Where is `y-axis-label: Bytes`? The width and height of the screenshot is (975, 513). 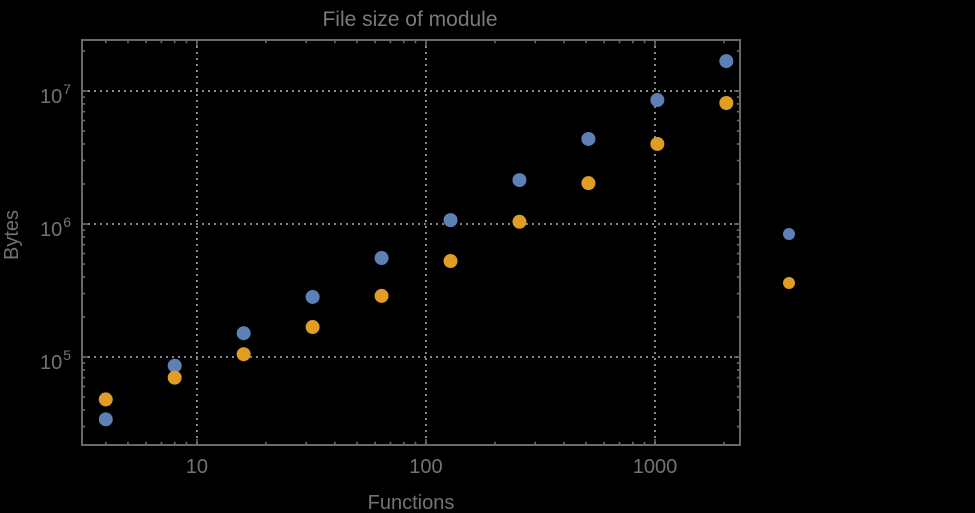 y-axis-label: Bytes is located at coordinates (12, 235).